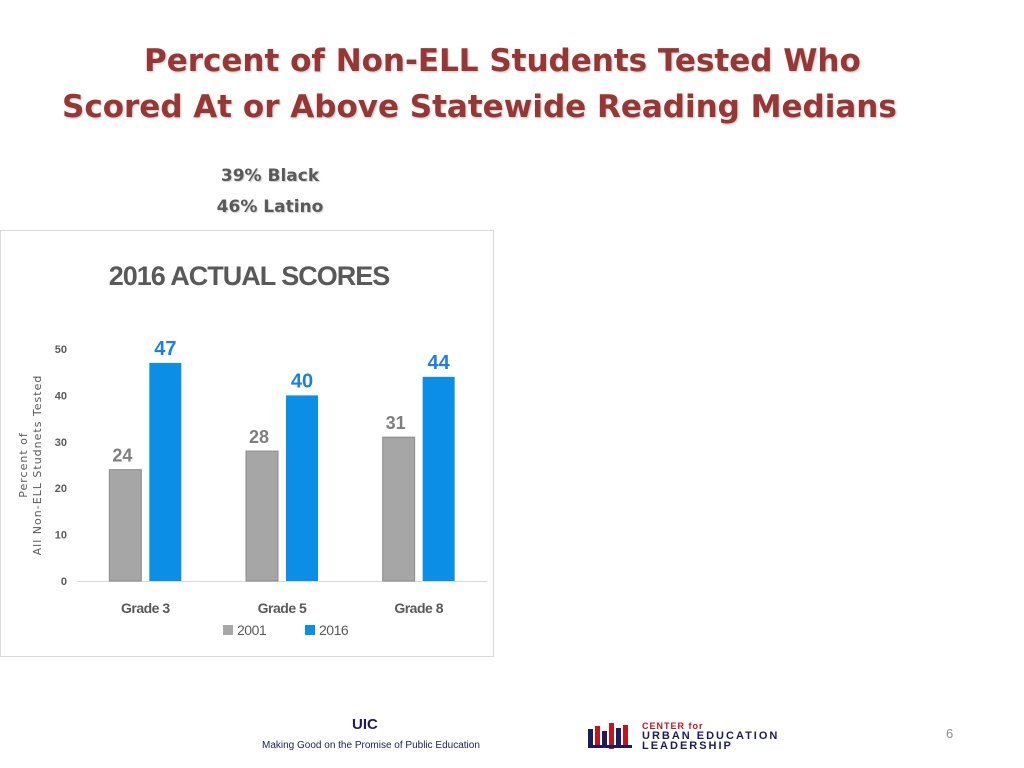 The height and width of the screenshot is (768, 1024). I want to click on data-label-2016: 40, so click(302, 381).